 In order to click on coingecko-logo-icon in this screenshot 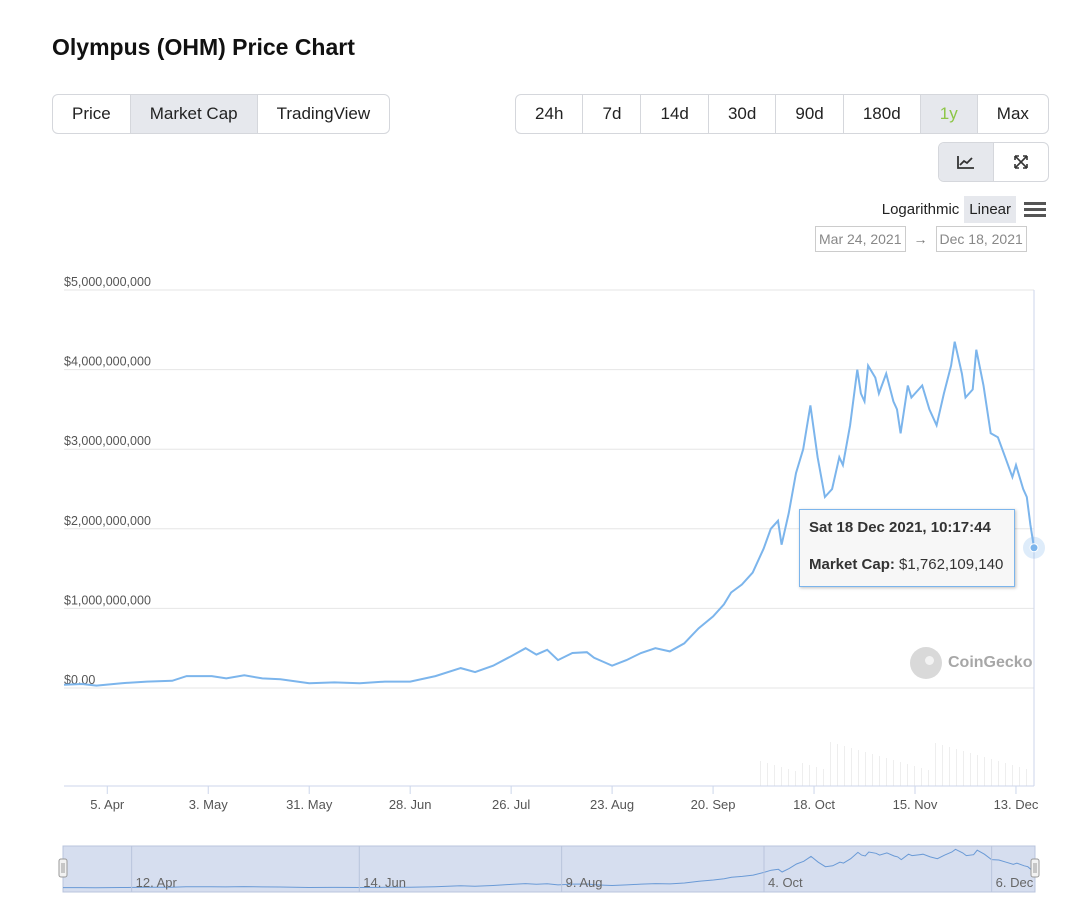, I will do `click(926, 663)`.